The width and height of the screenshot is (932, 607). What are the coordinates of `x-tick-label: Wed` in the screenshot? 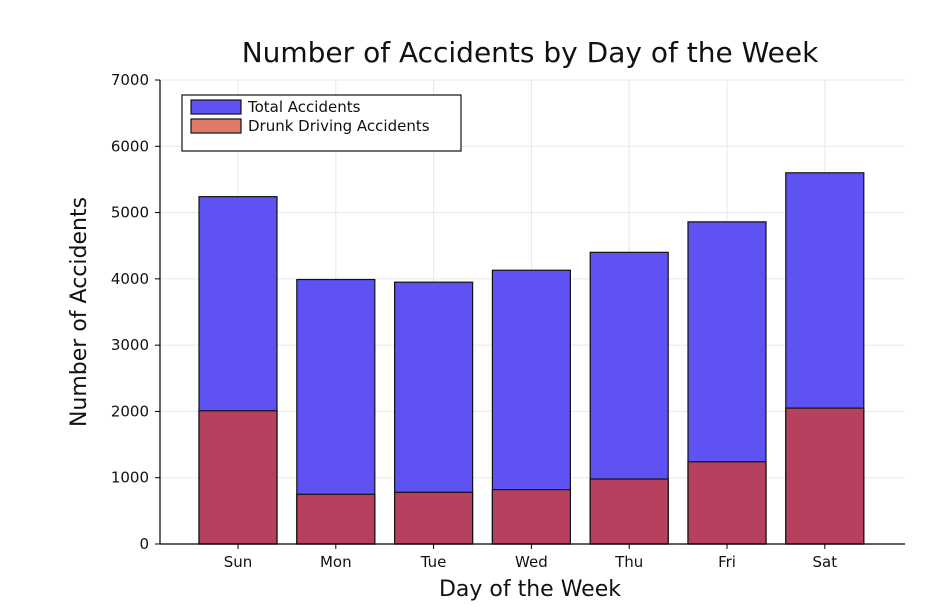 It's located at (531, 562).